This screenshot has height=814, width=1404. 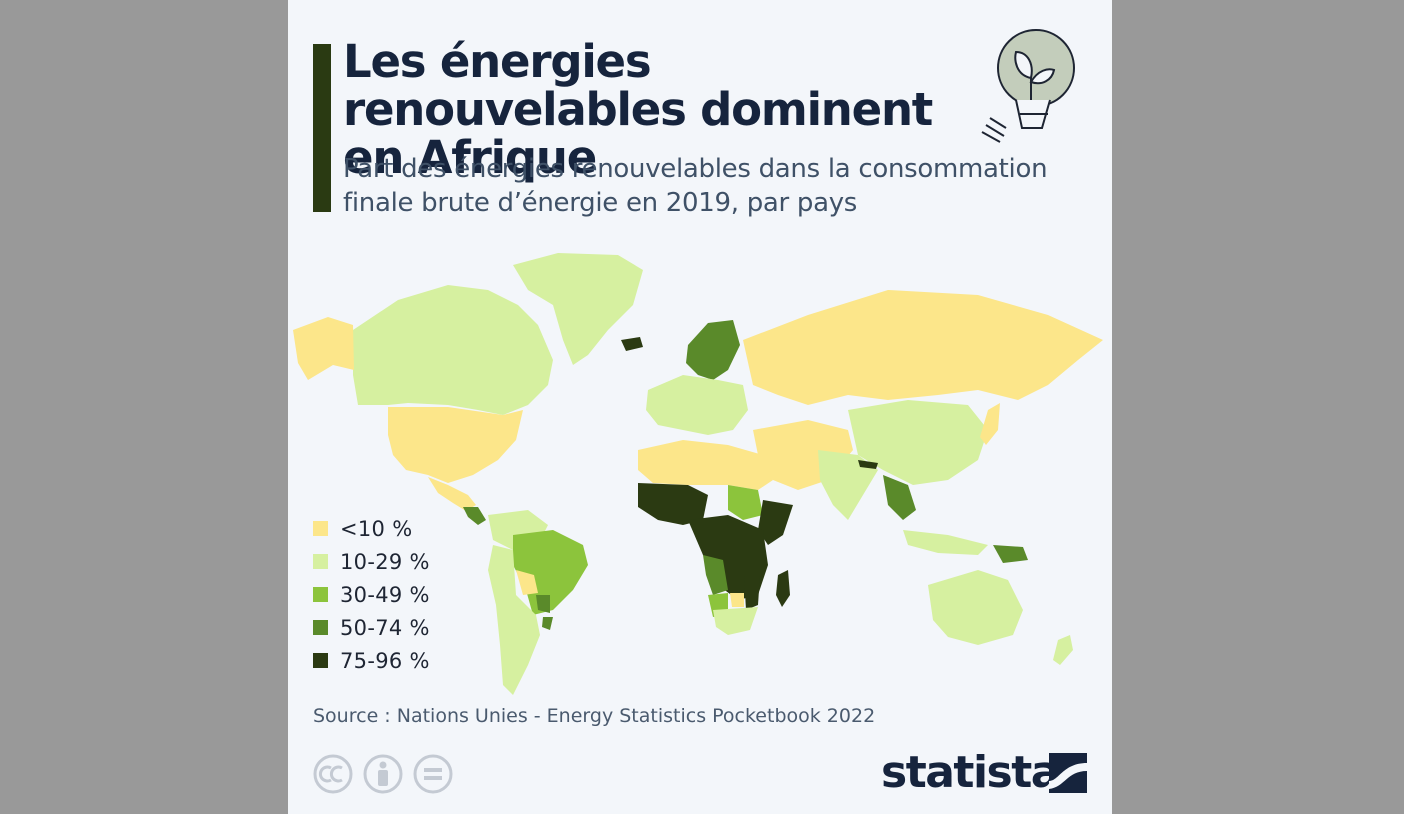 What do you see at coordinates (975, 607) in the screenshot?
I see `region-australia` at bounding box center [975, 607].